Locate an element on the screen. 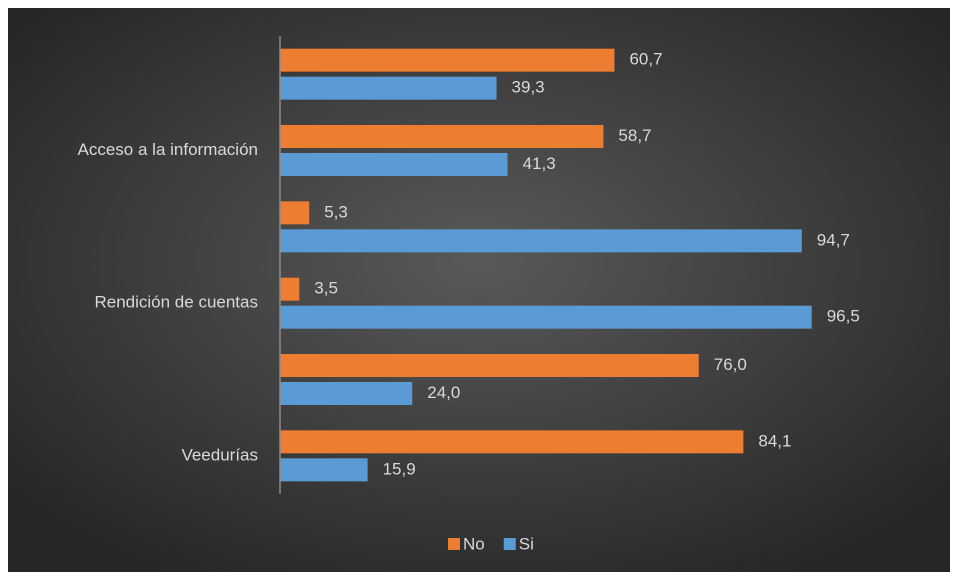 Image resolution: width=957 pixels, height=580 pixels. legend-label: No is located at coordinates (474, 543).